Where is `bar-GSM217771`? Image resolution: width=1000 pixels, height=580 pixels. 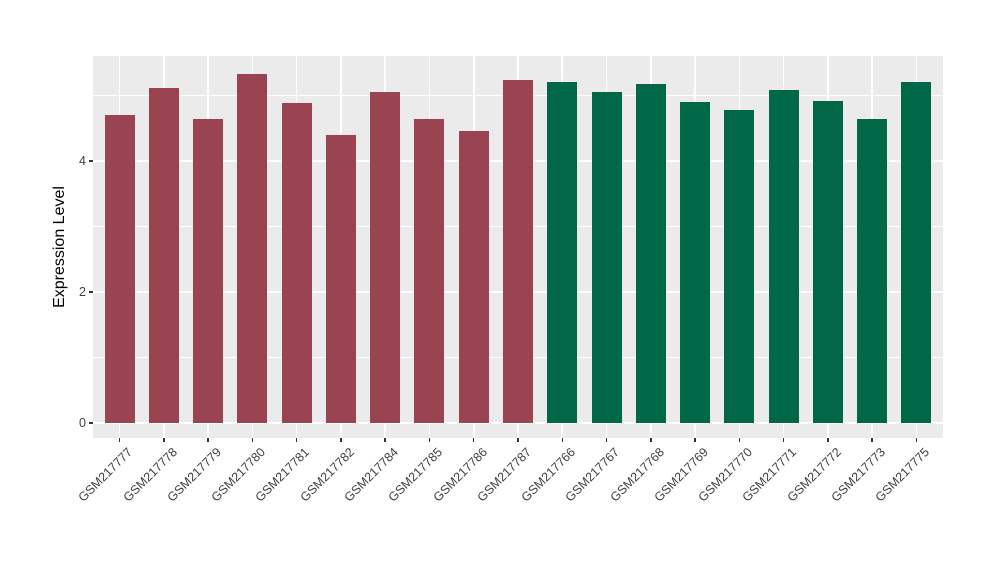 bar-GSM217771 is located at coordinates (783, 256).